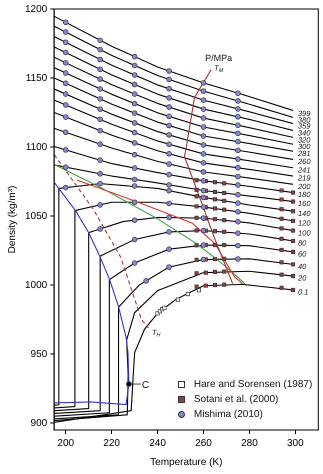 The width and height of the screenshot is (323, 474). Describe the element at coordinates (228, 415) in the screenshot. I see `legend-label: Mishima (2010)` at that location.